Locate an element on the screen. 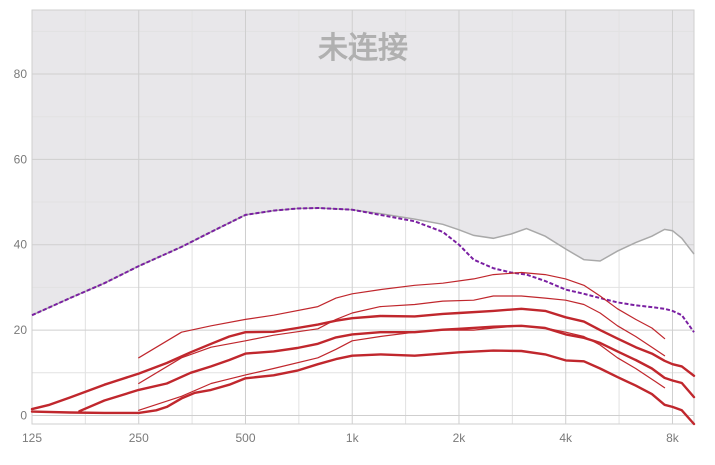  connection-status-text: 未连接 is located at coordinates (363, 48).